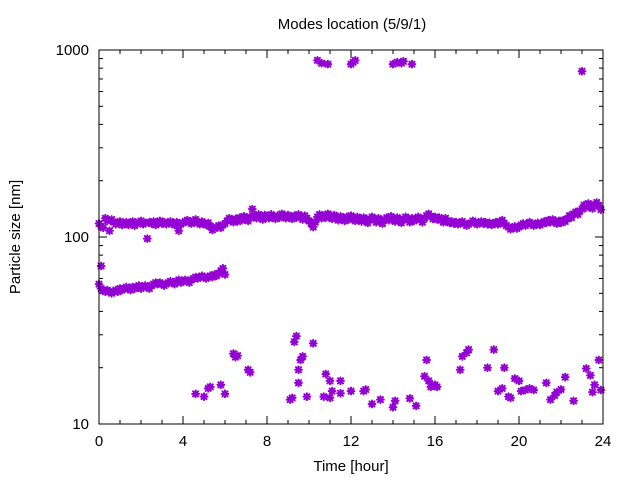 Image resolution: width=640 pixels, height=480 pixels. What do you see at coordinates (352, 24) in the screenshot?
I see `chart-title: Modes location (5/9/1)` at bounding box center [352, 24].